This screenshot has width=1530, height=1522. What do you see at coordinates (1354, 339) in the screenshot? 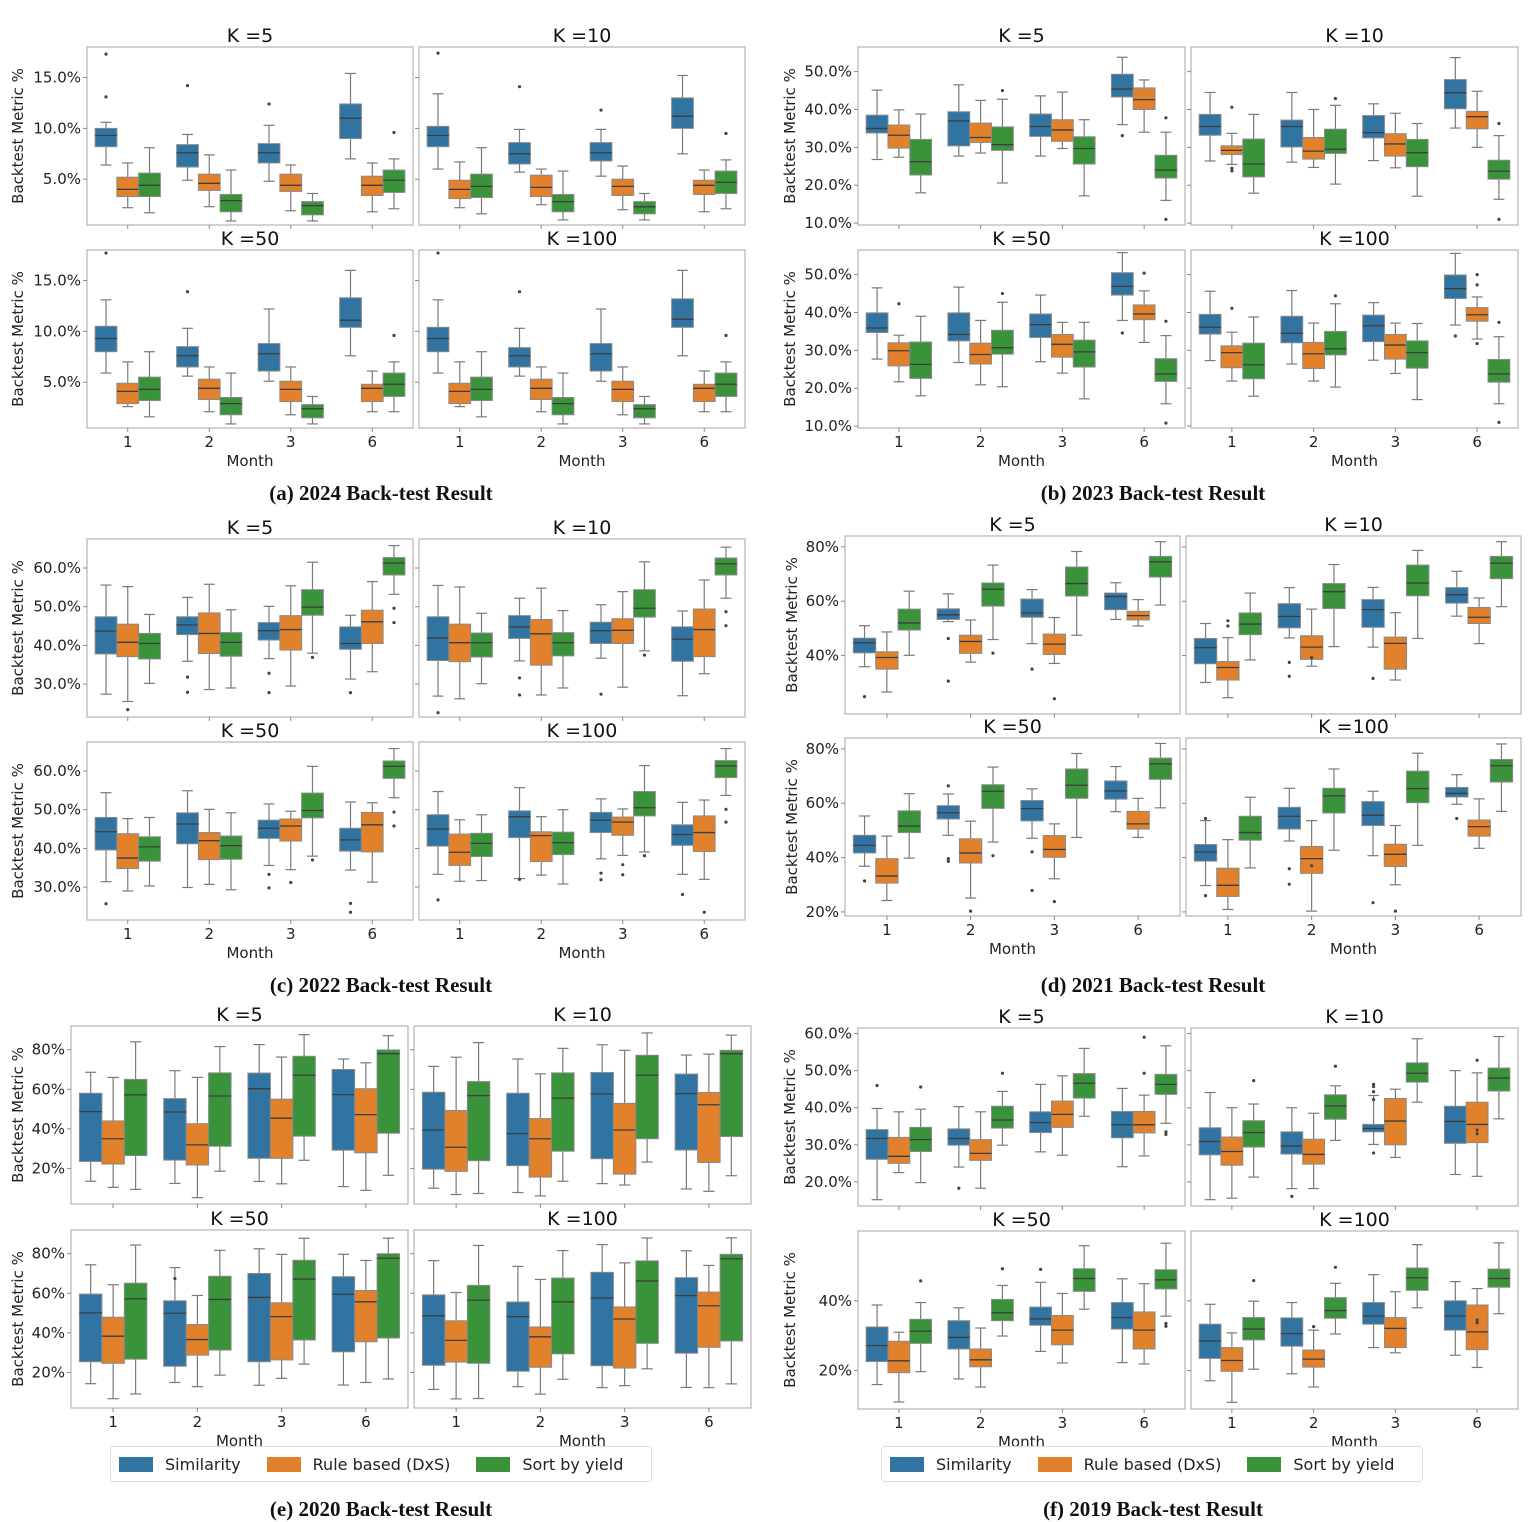
I see `plot-frame` at bounding box center [1354, 339].